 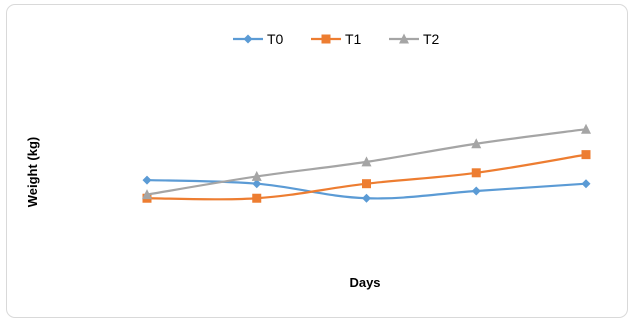 What do you see at coordinates (326, 39) in the screenshot?
I see `legend-marker-t1` at bounding box center [326, 39].